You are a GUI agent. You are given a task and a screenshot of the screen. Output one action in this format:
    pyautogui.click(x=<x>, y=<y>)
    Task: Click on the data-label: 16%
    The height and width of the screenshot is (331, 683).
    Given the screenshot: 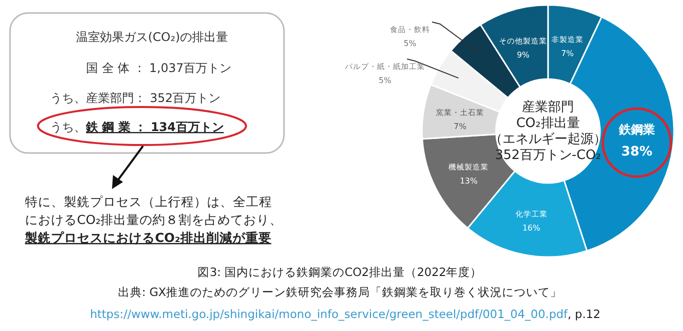 What is the action you would take?
    pyautogui.click(x=531, y=227)
    